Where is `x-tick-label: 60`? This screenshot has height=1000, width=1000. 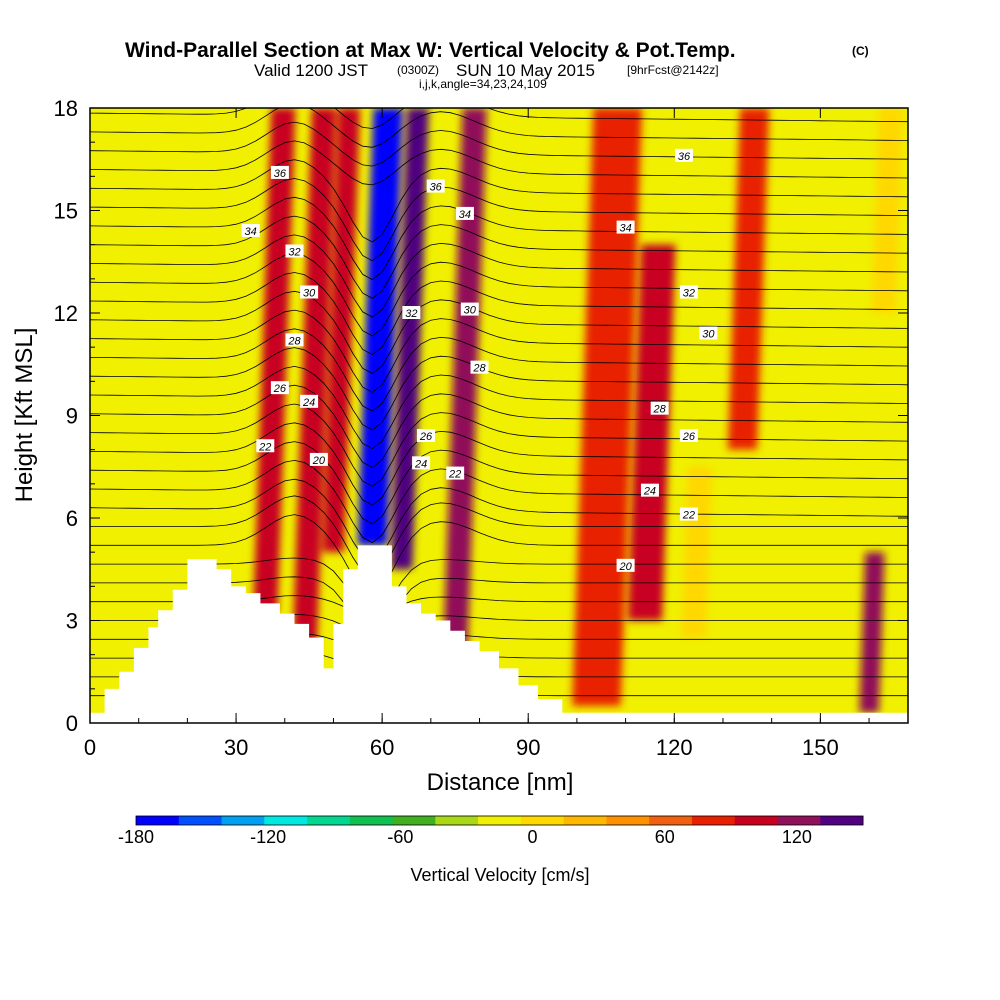 x-tick-label: 60 is located at coordinates (382, 747).